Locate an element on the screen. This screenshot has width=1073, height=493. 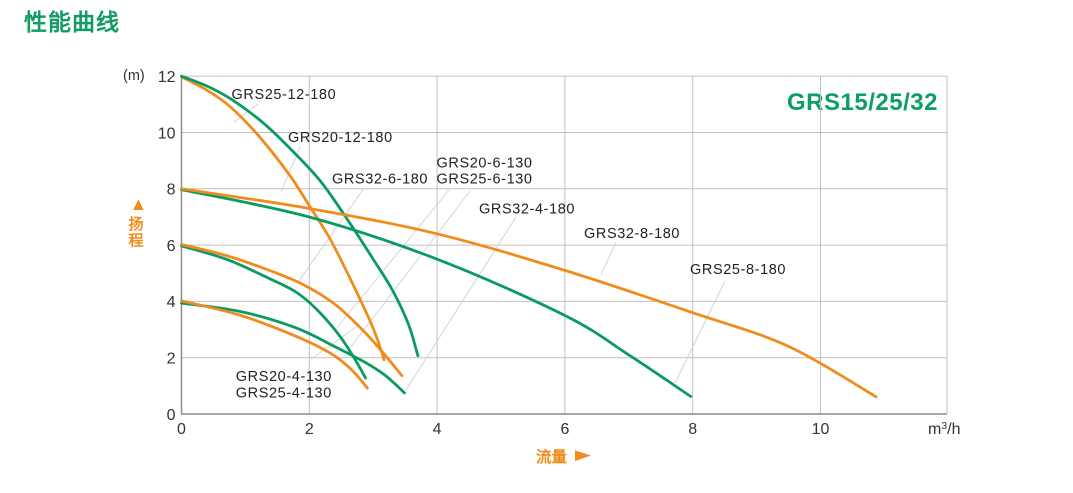
svg-text: 流量 is located at coordinates (552, 456).